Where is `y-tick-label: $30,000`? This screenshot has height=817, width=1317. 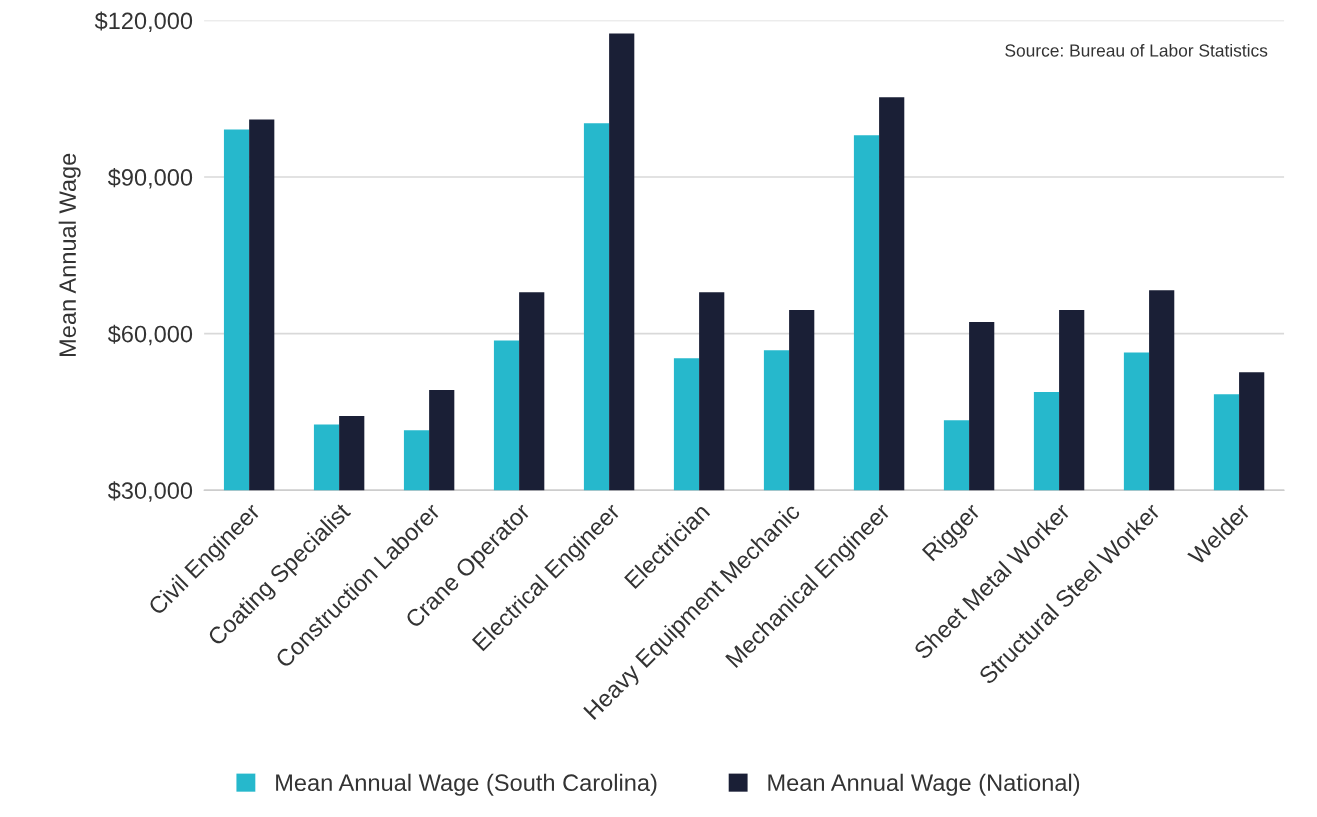
y-tick-label: $30,000 is located at coordinates (150, 491).